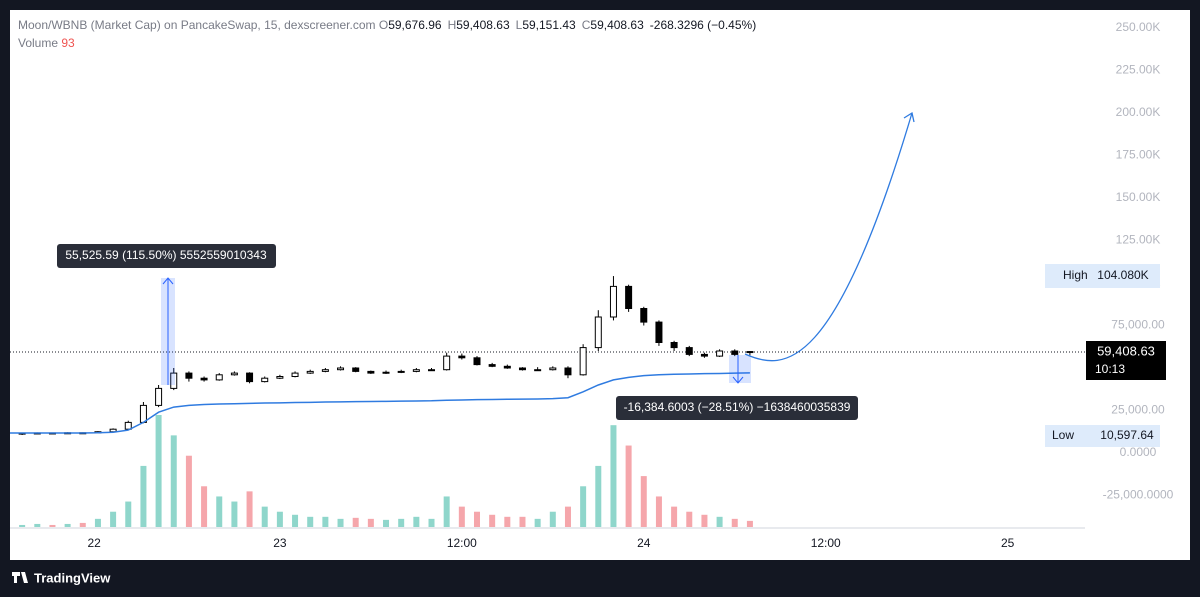 This screenshot has width=1200, height=597. Describe the element at coordinates (909, 117) in the screenshot. I see `drawn-arrowhead` at that location.